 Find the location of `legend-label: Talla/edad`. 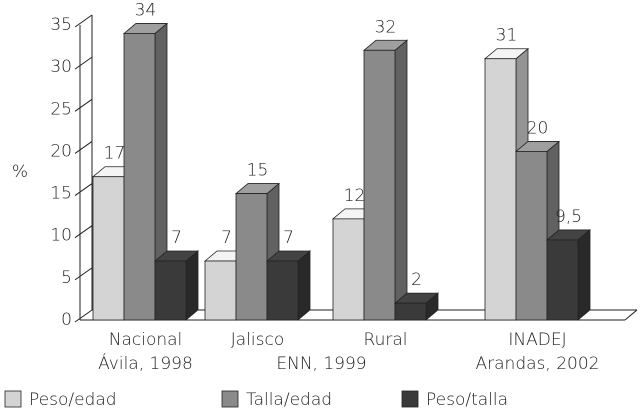

legend-label: Talla/edad is located at coordinates (289, 400).